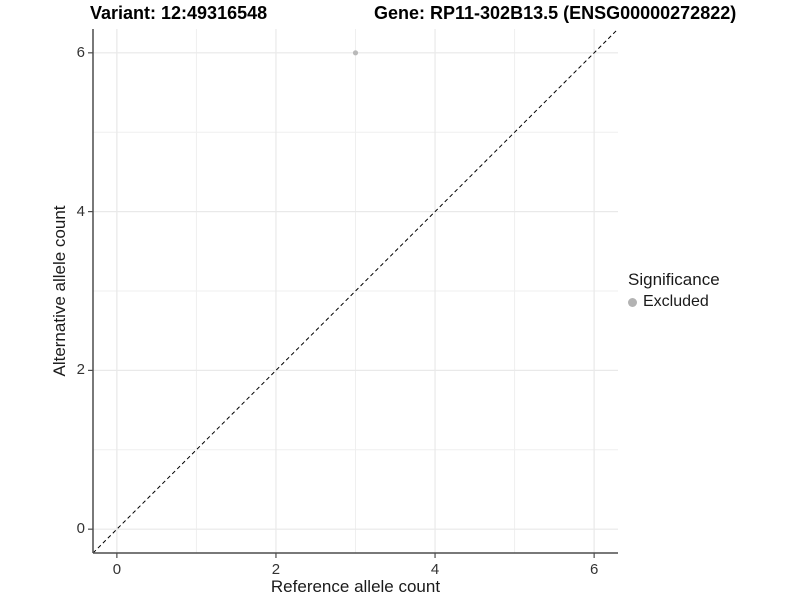  What do you see at coordinates (435, 569) in the screenshot?
I see `x-tick-label: 4` at bounding box center [435, 569].